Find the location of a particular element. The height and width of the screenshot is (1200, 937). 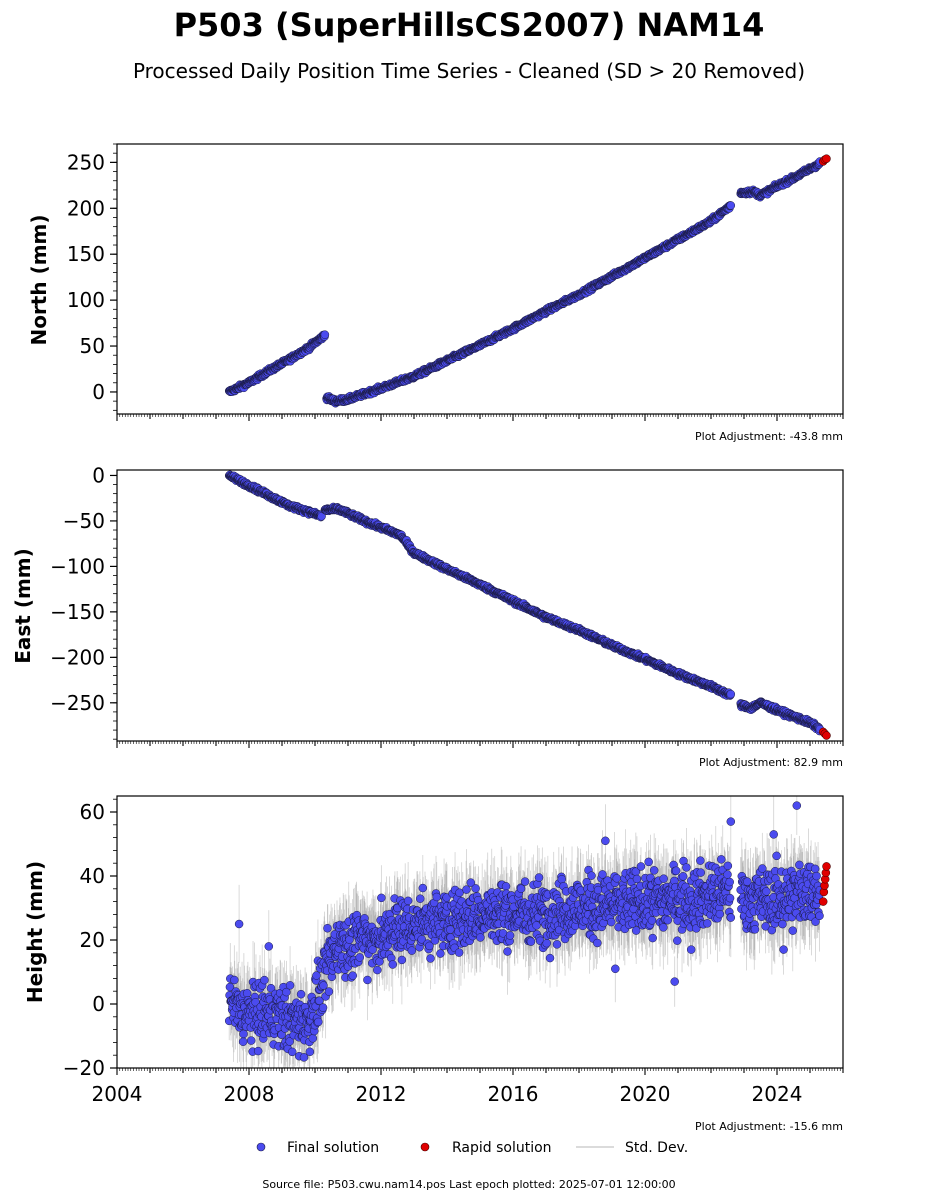

north-plot-adjustment: Plot Adjustment: -43.8 mm is located at coordinates (769, 436).